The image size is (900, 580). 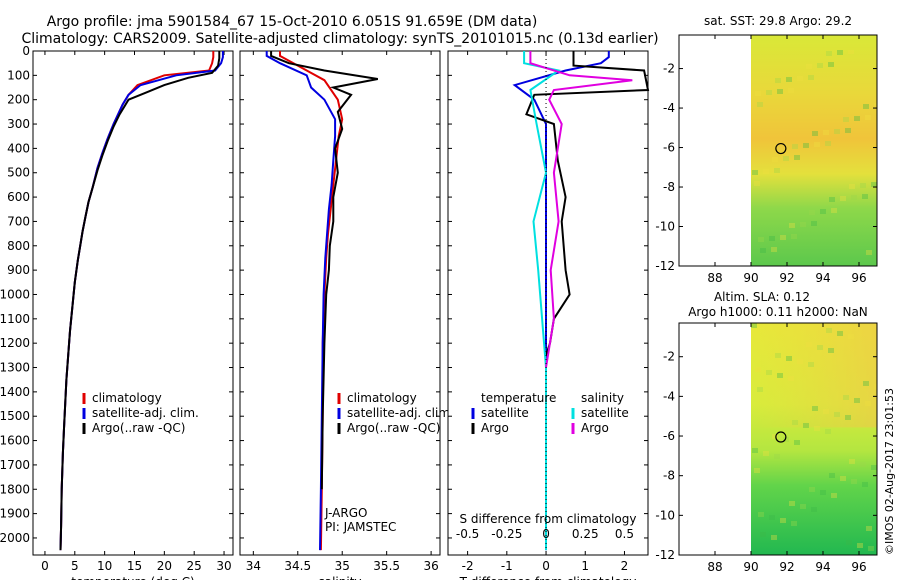 I want to click on x-tick-label: 25, so click(x=194, y=566).